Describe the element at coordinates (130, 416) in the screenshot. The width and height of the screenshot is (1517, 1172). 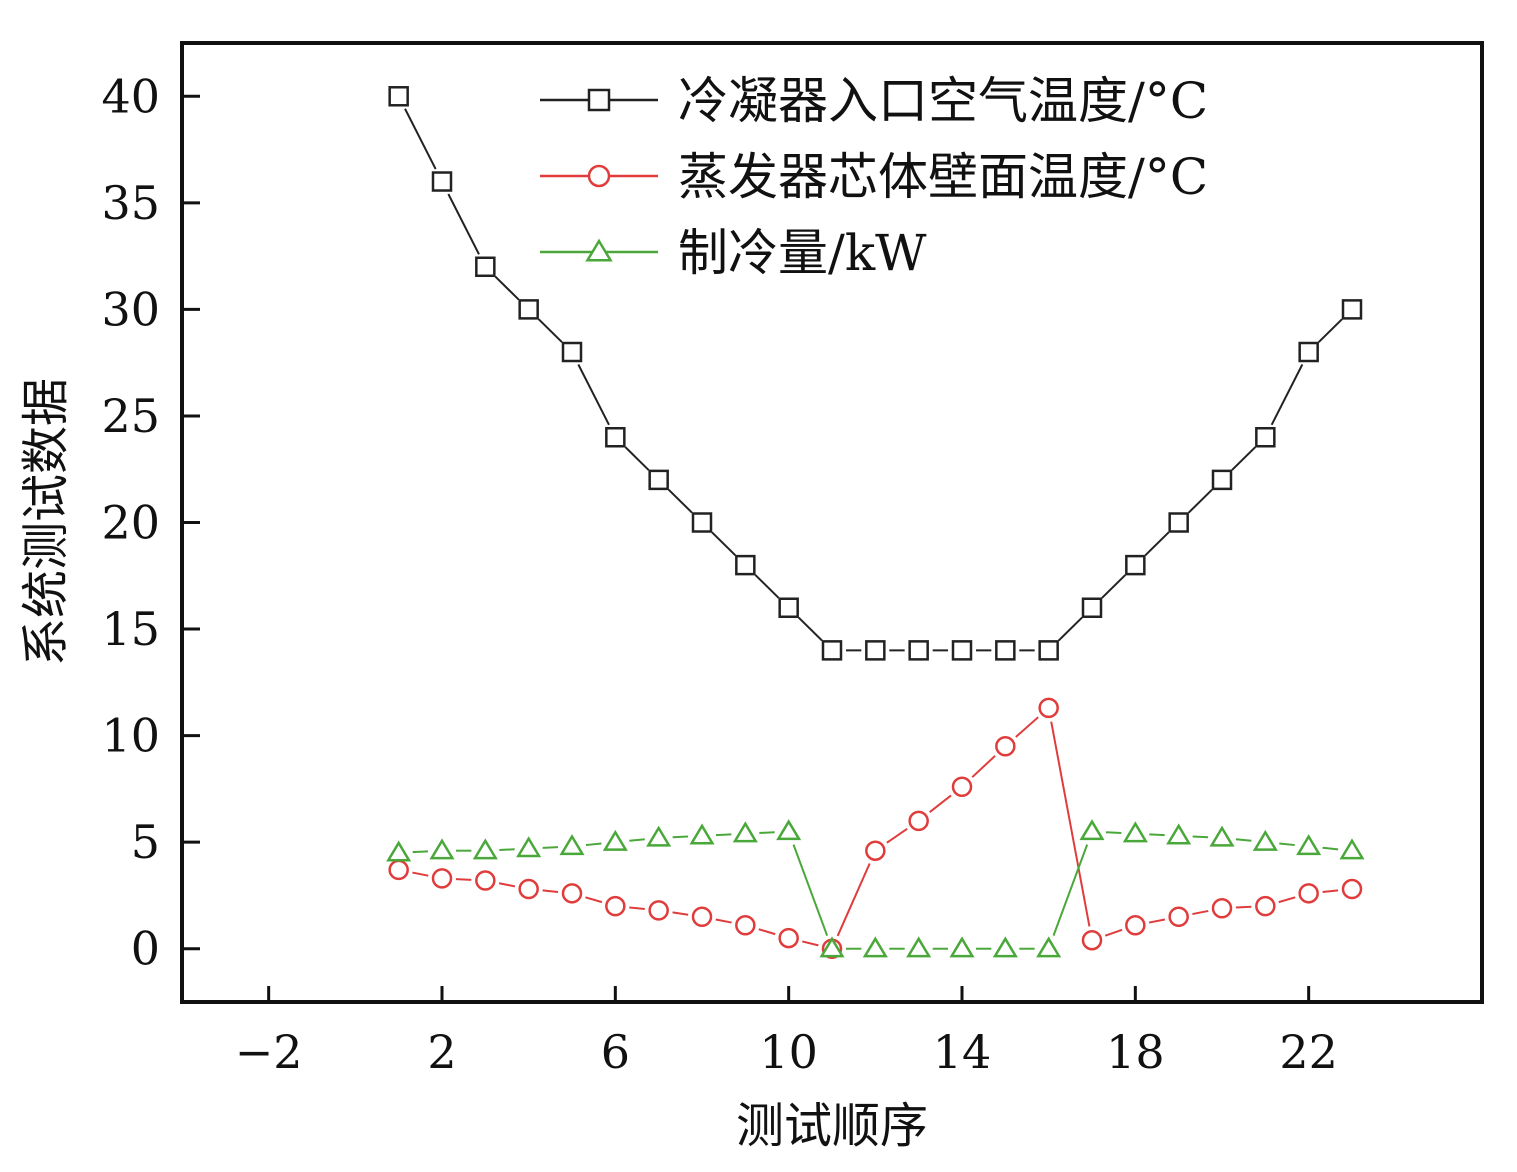
I see `y-tick-label: 25` at that location.